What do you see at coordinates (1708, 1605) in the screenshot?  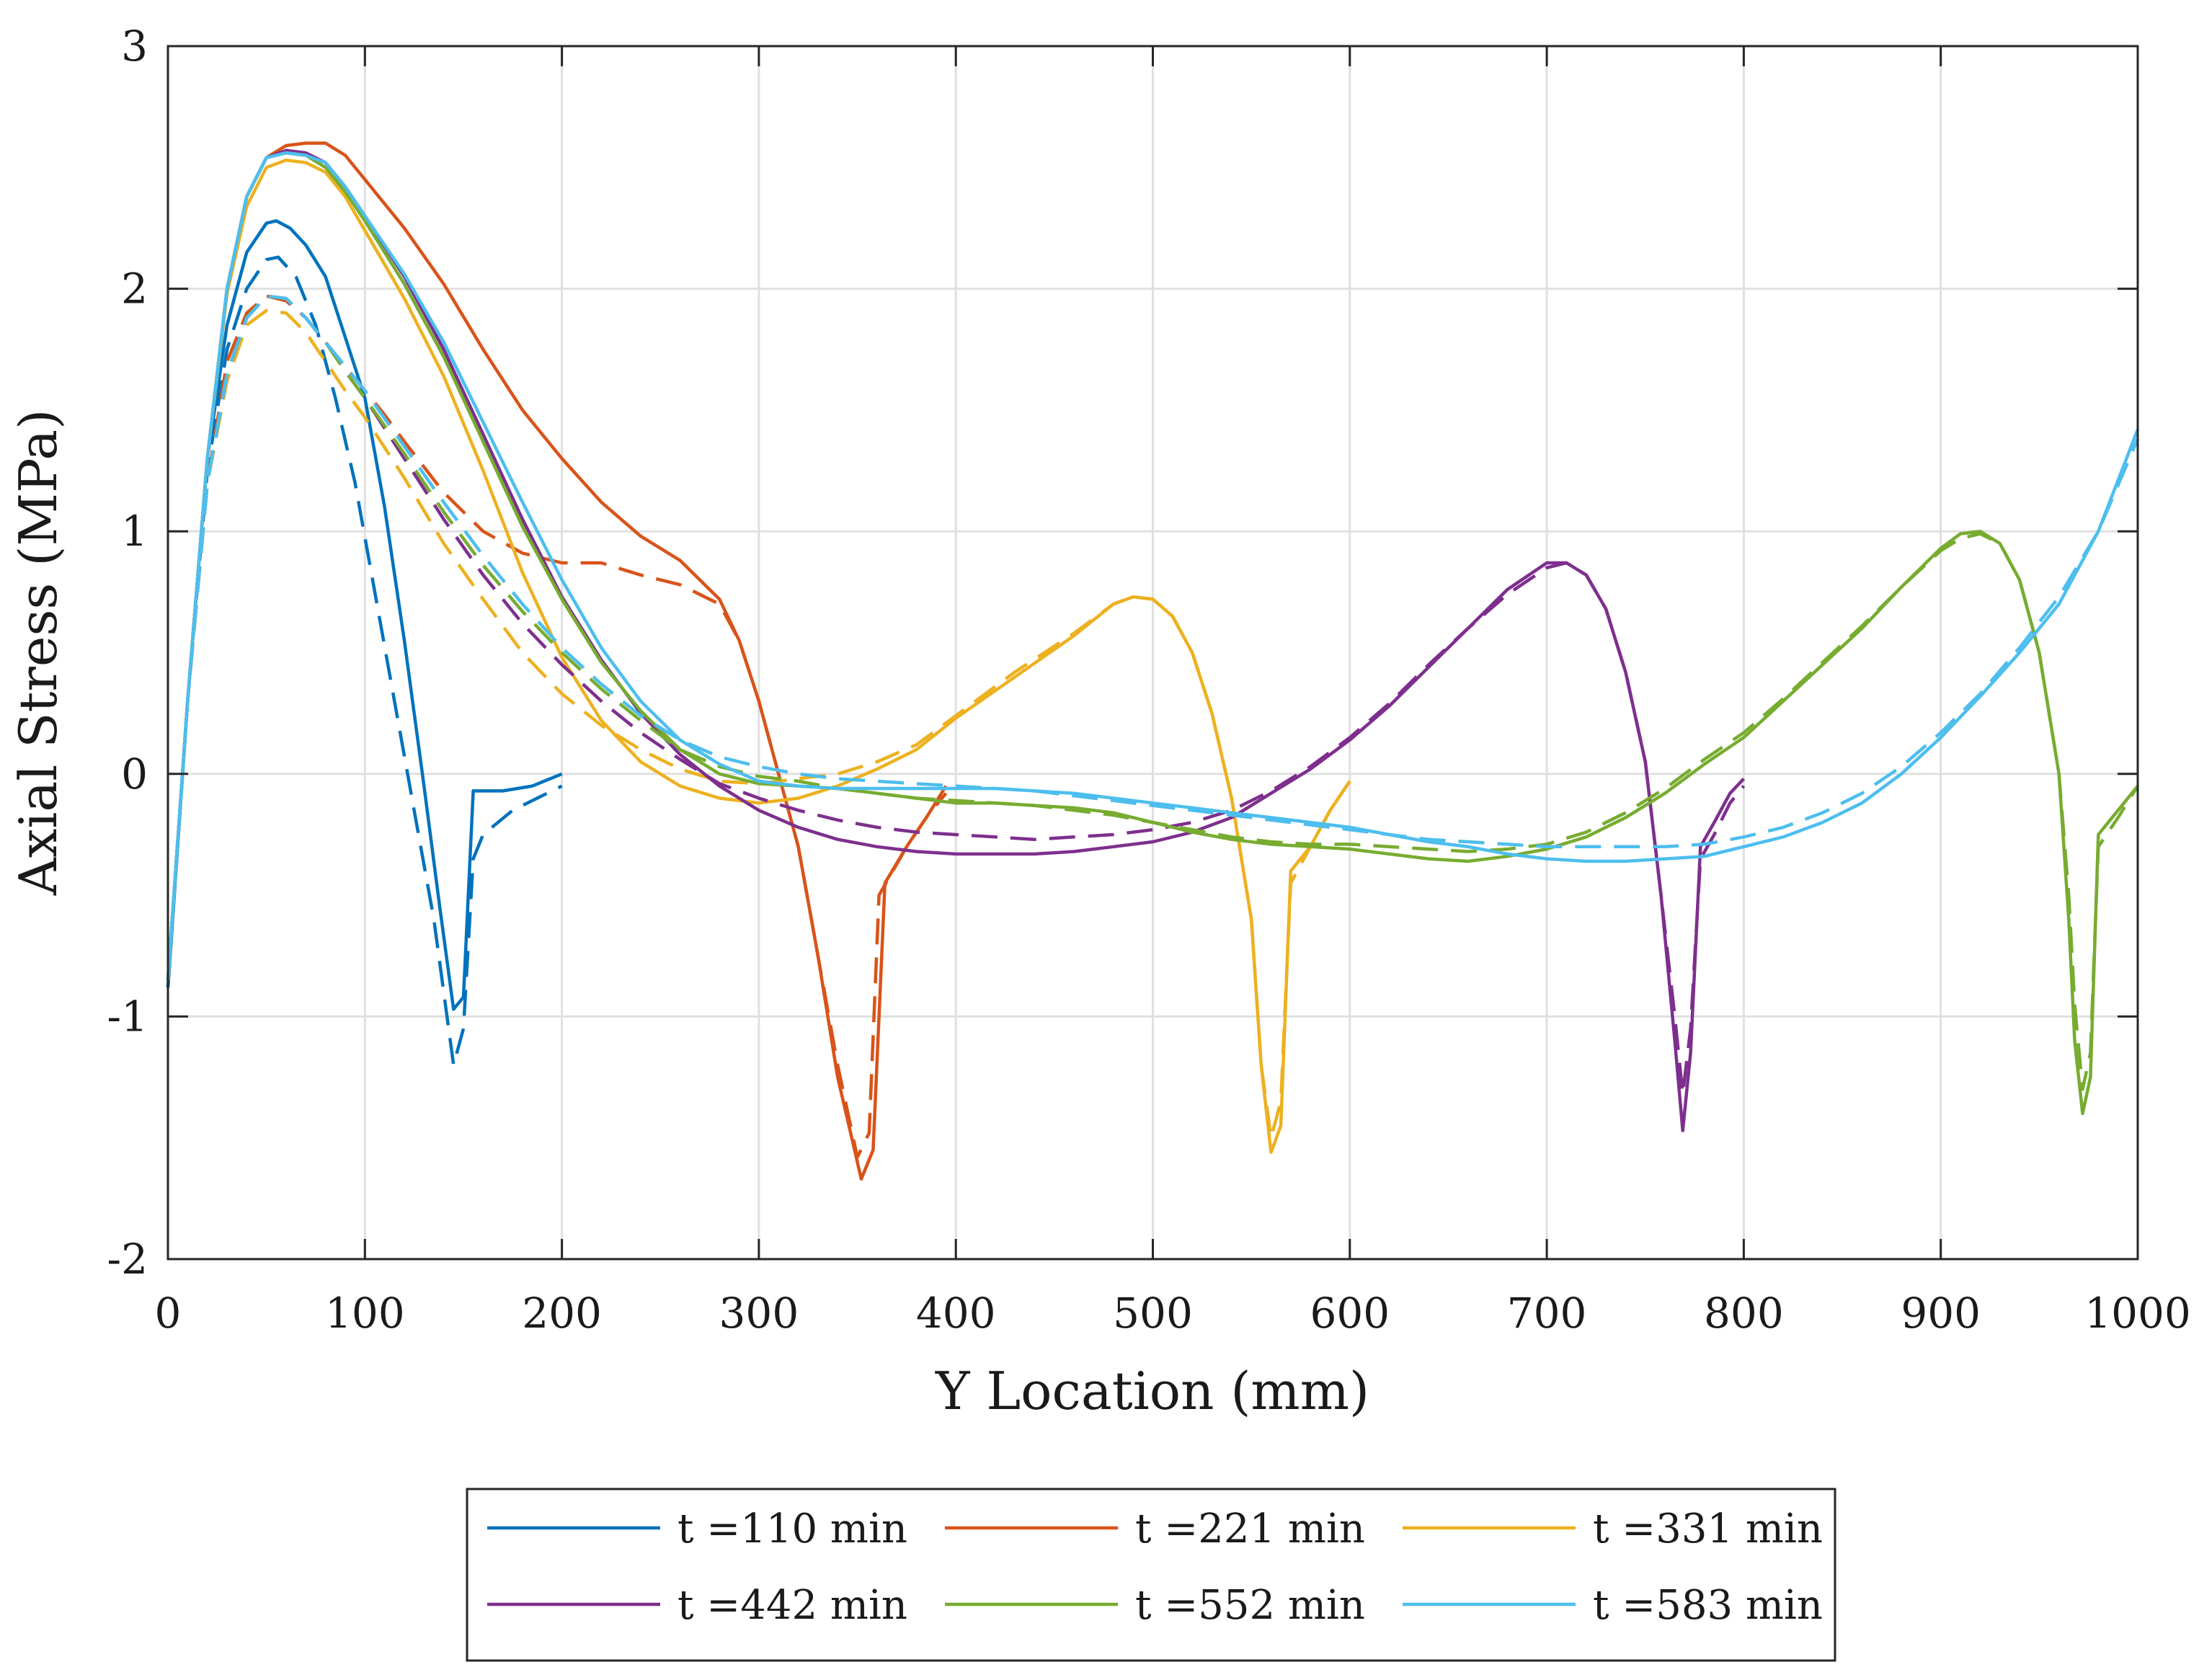 I see `legend-label: t =583 min` at bounding box center [1708, 1605].